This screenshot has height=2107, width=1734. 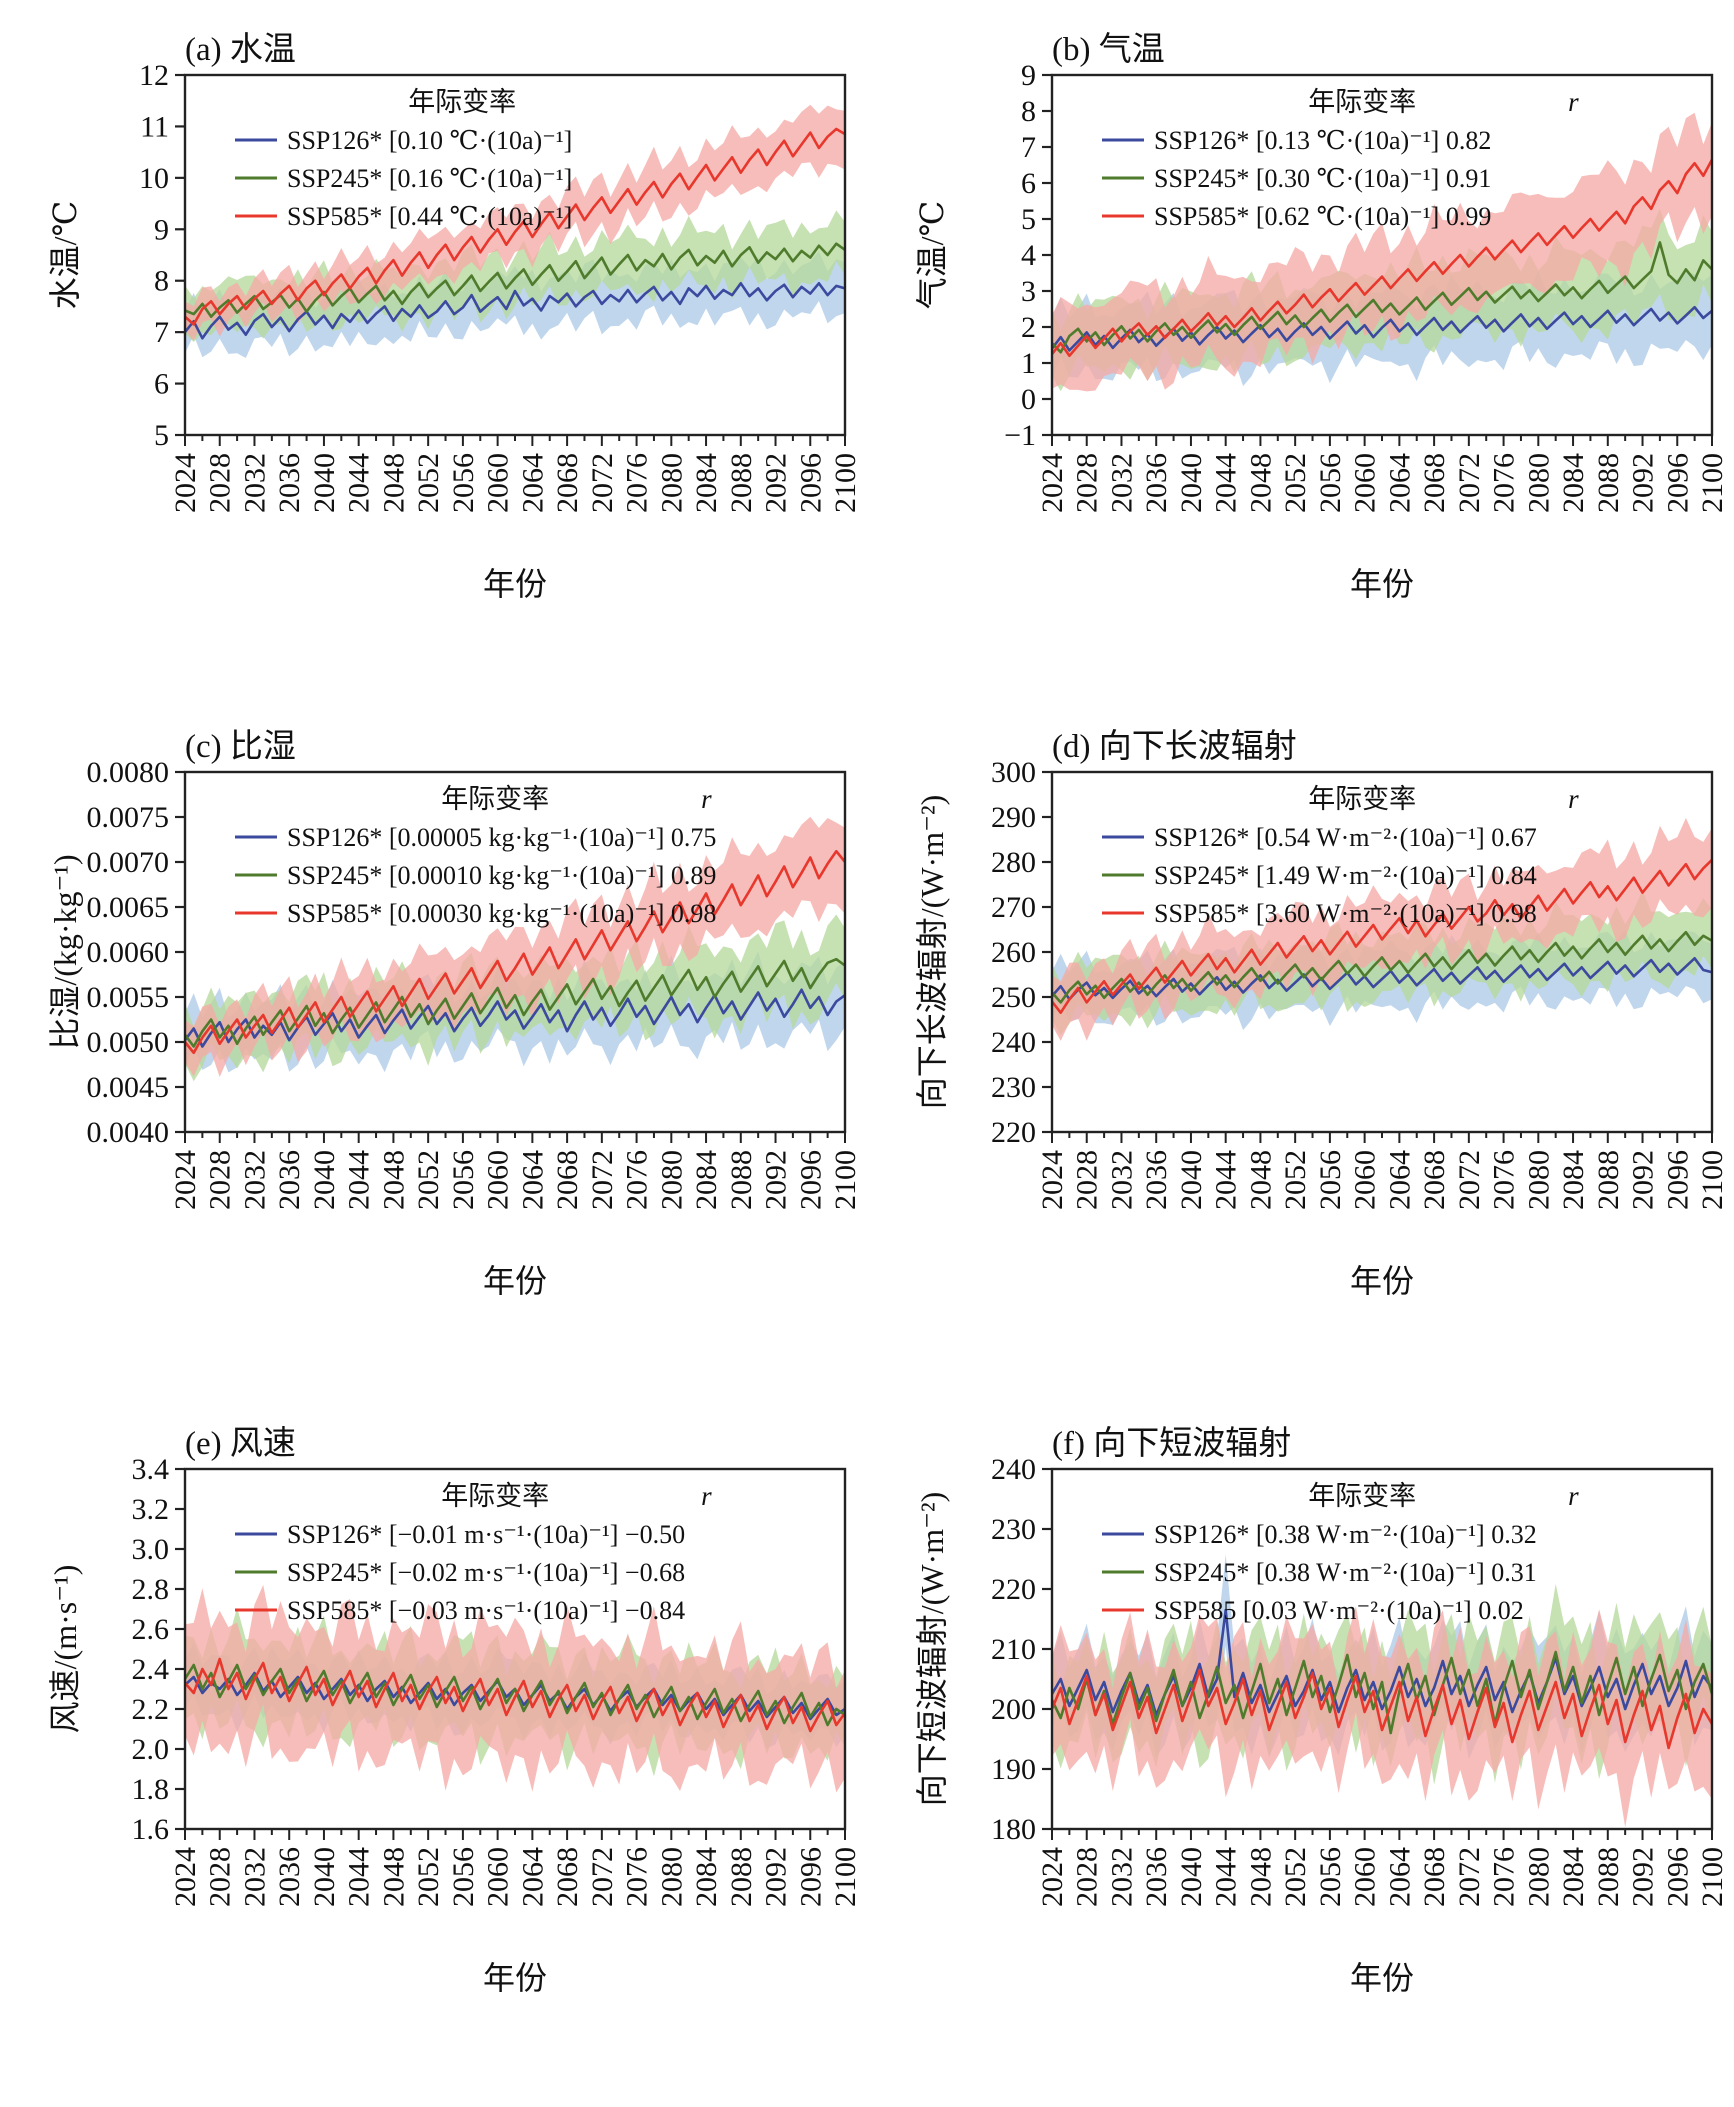 What do you see at coordinates (151, 1829) in the screenshot?
I see `y-tick-label: 1.6` at bounding box center [151, 1829].